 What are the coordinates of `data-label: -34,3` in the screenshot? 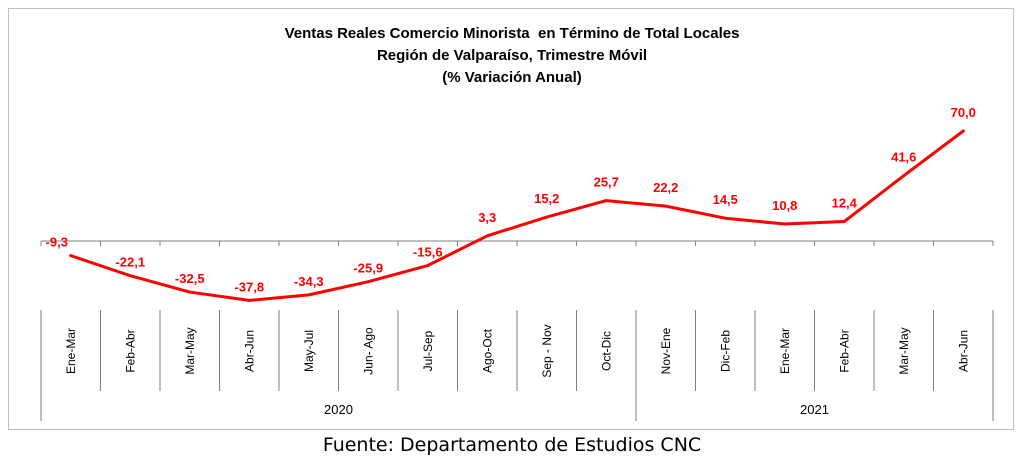 It's located at (309, 281).